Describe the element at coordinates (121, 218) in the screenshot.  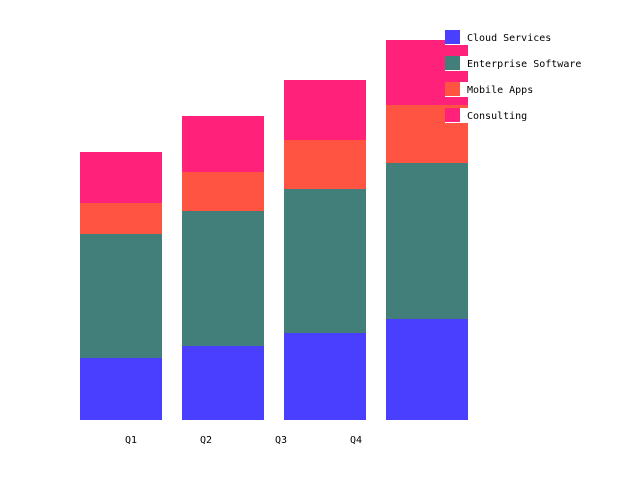
I see `bar-q1-mobile-apps` at that location.